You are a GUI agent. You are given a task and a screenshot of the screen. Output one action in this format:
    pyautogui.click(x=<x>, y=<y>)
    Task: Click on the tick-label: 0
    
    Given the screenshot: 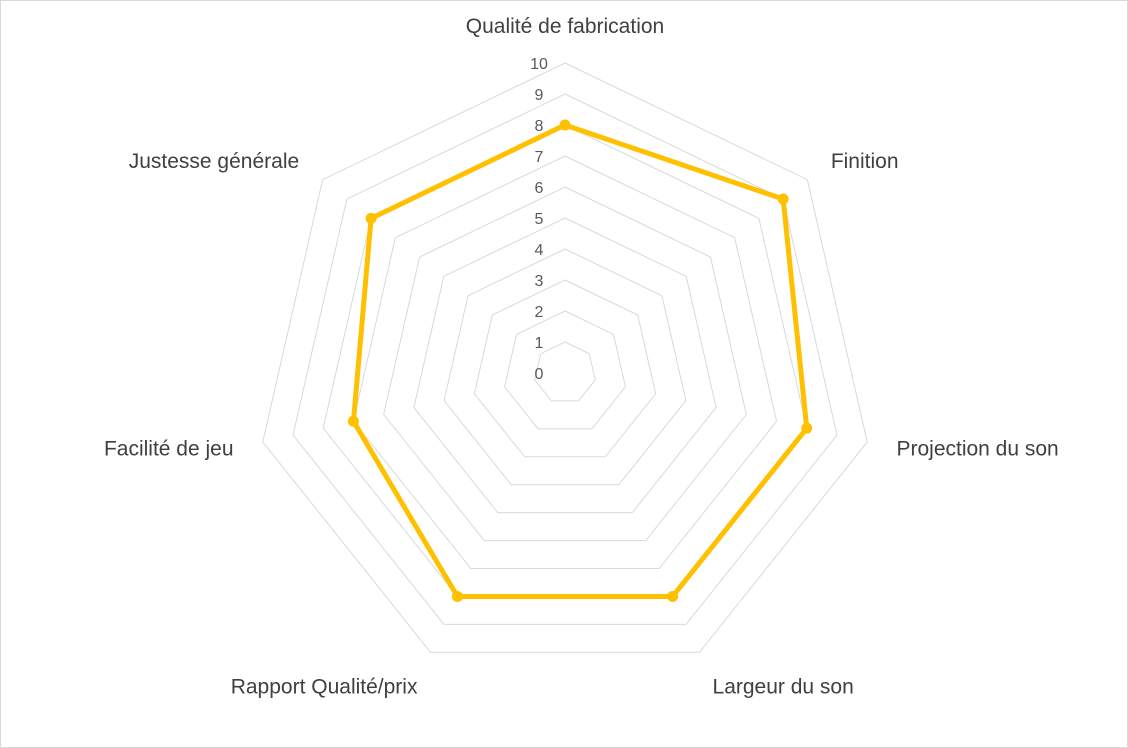 What is the action you would take?
    pyautogui.click(x=539, y=374)
    